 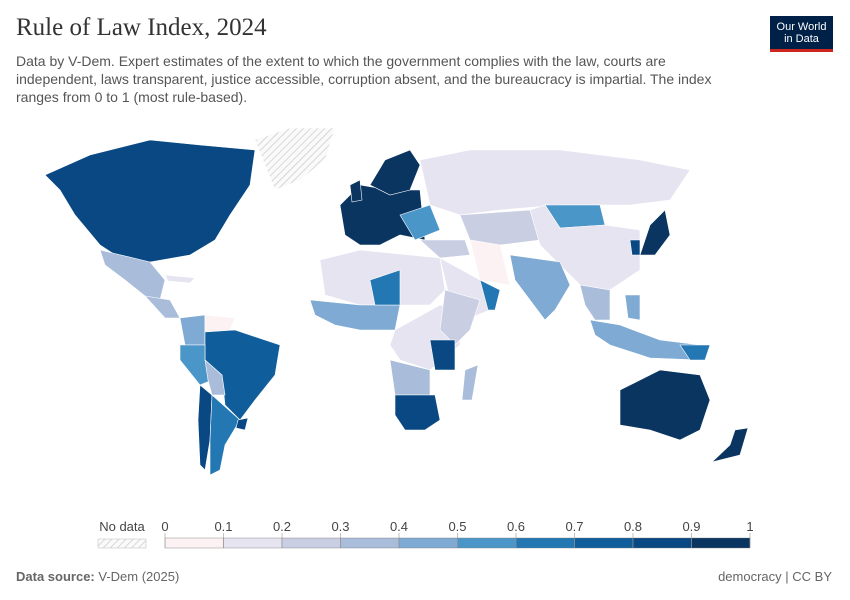 I want to click on source: Data source: V-Dem (2025), so click(x=97, y=576).